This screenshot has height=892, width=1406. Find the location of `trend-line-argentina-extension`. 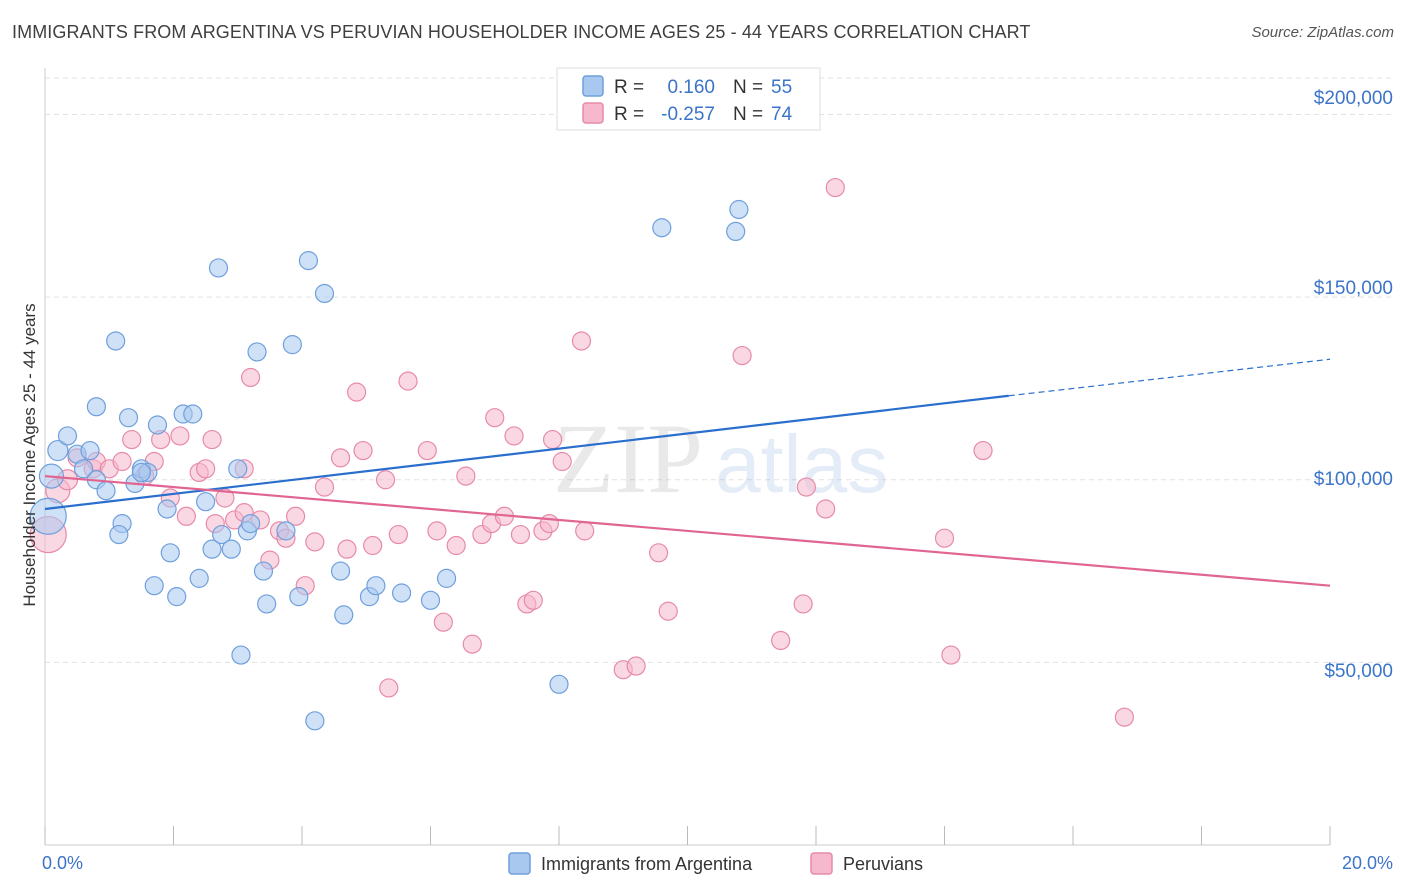

trend-line-argentina-extension is located at coordinates (1169, 377).